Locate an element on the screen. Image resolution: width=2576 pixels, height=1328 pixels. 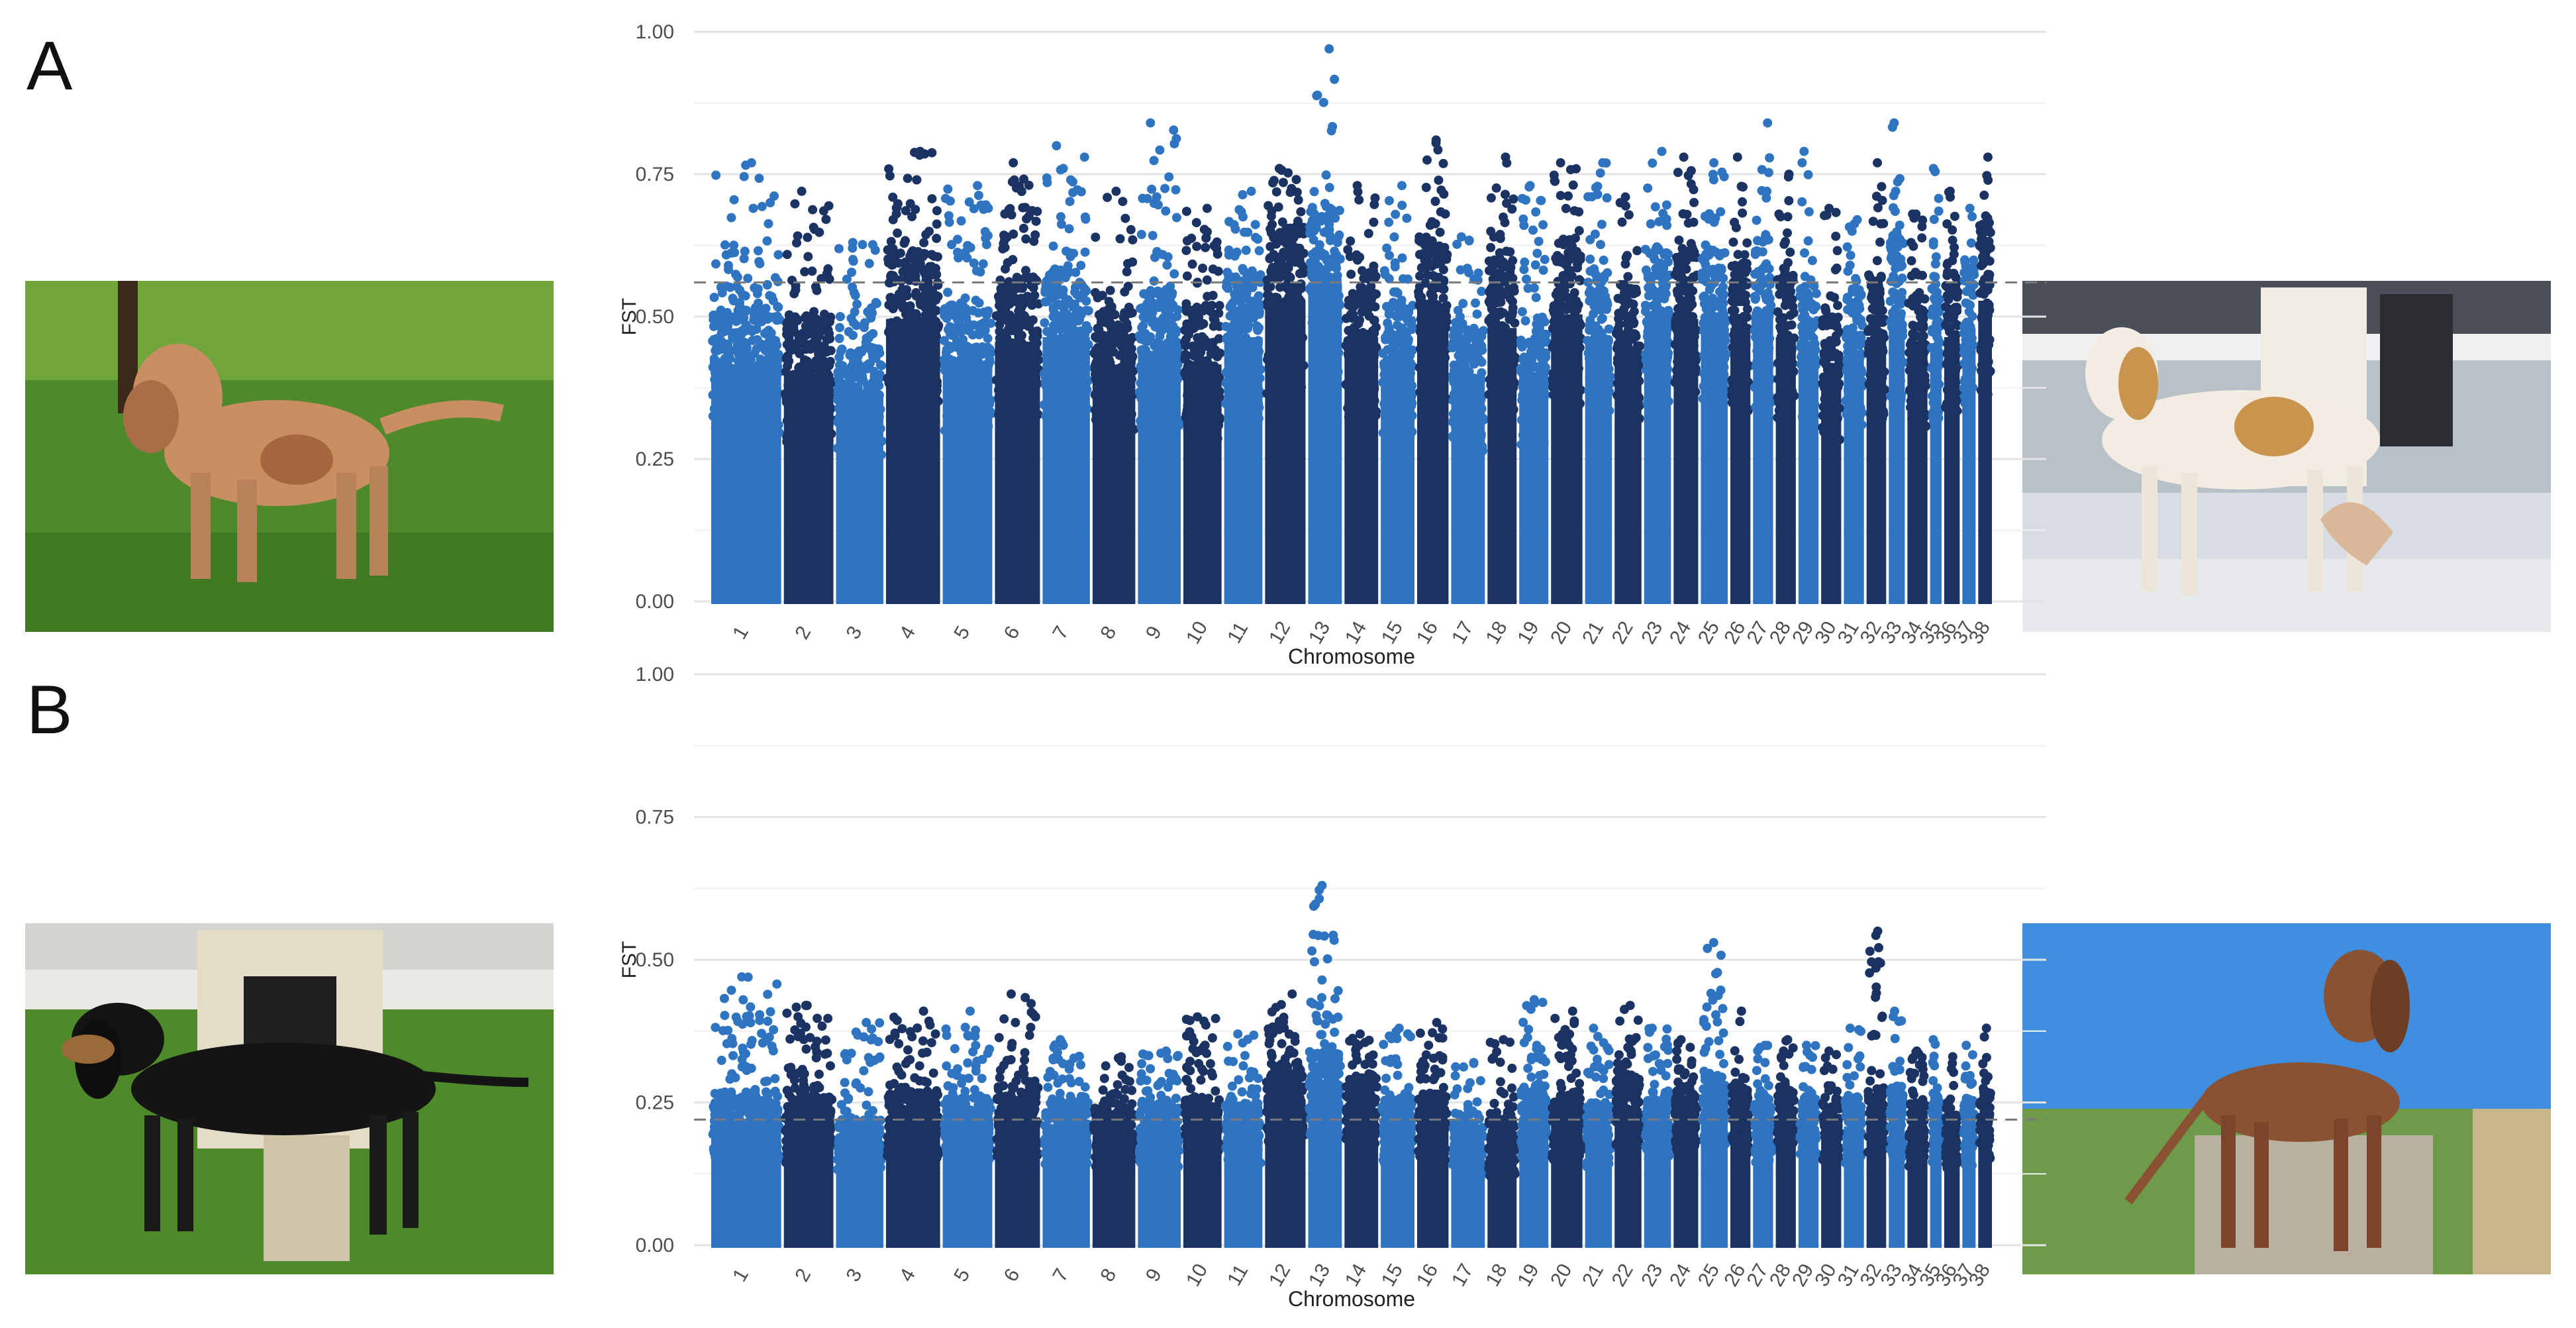
panel-label-a: A is located at coordinates (49, 66).